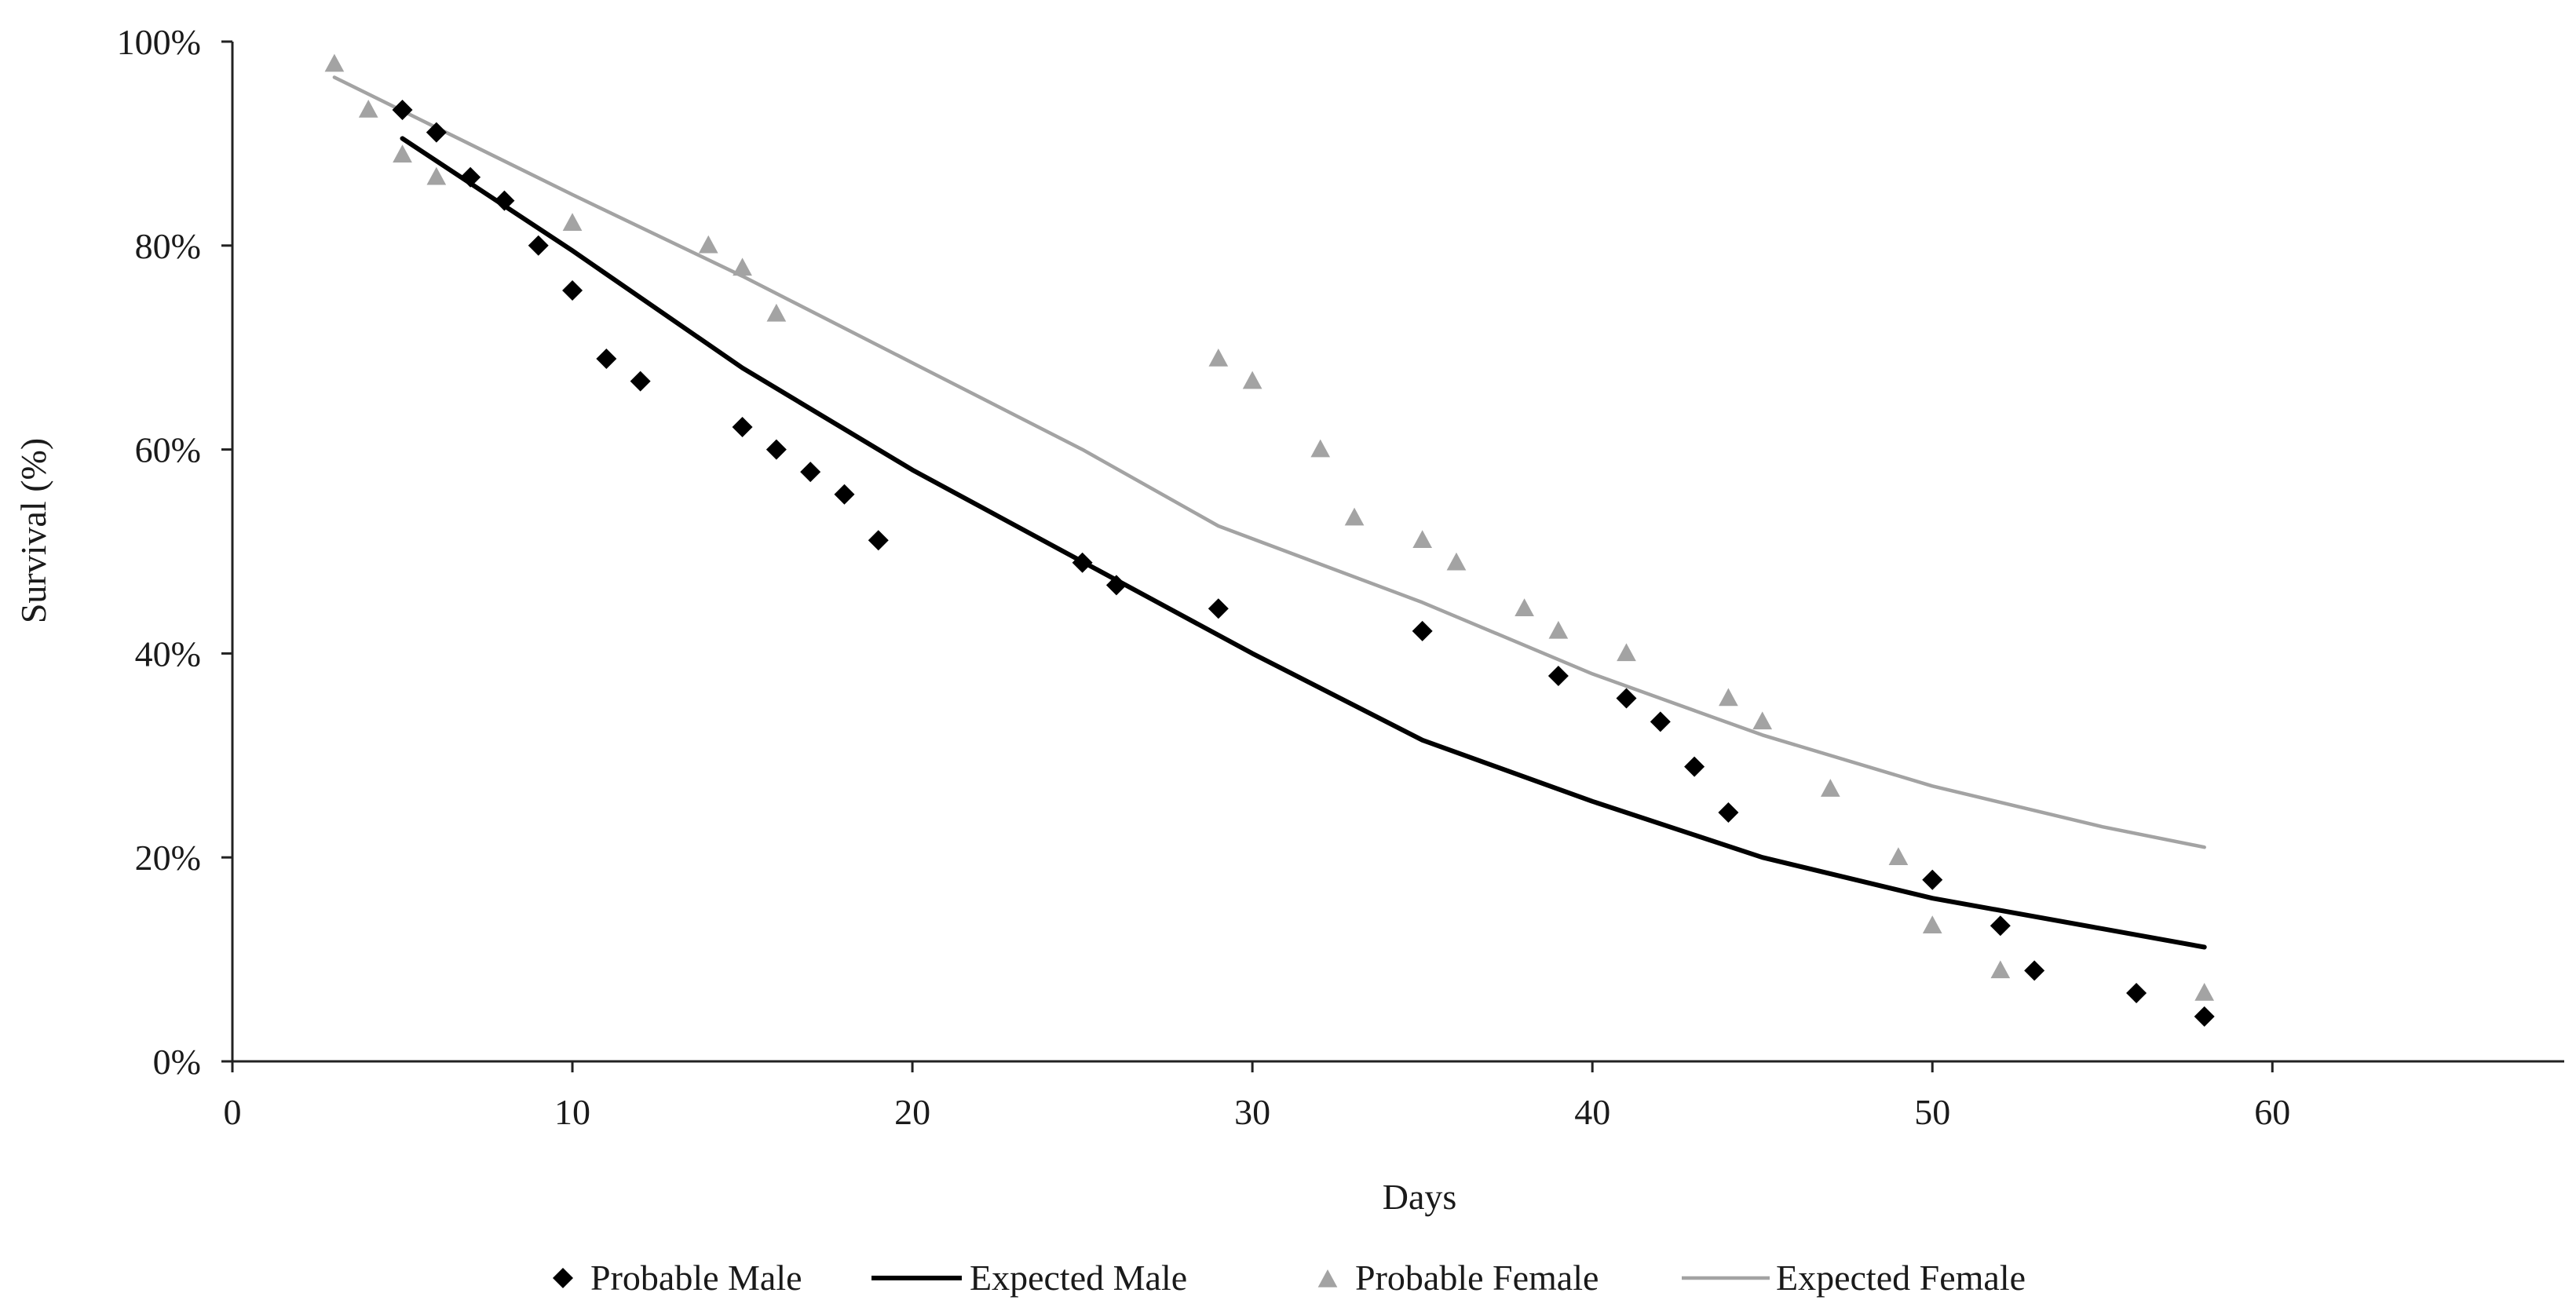 The image size is (2576, 1311). Describe the element at coordinates (177, 1062) in the screenshot. I see `y-tick-label: 0%` at that location.